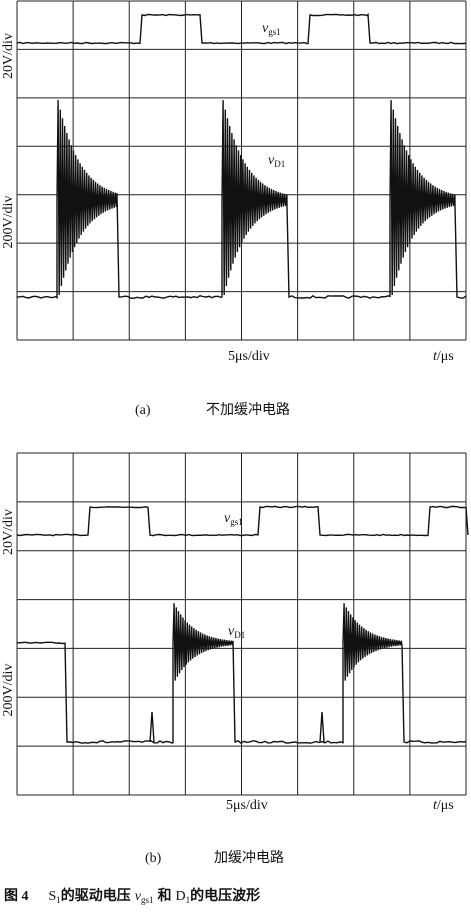  Describe the element at coordinates (181, 896) in the screenshot. I see `caption-run: D` at that location.